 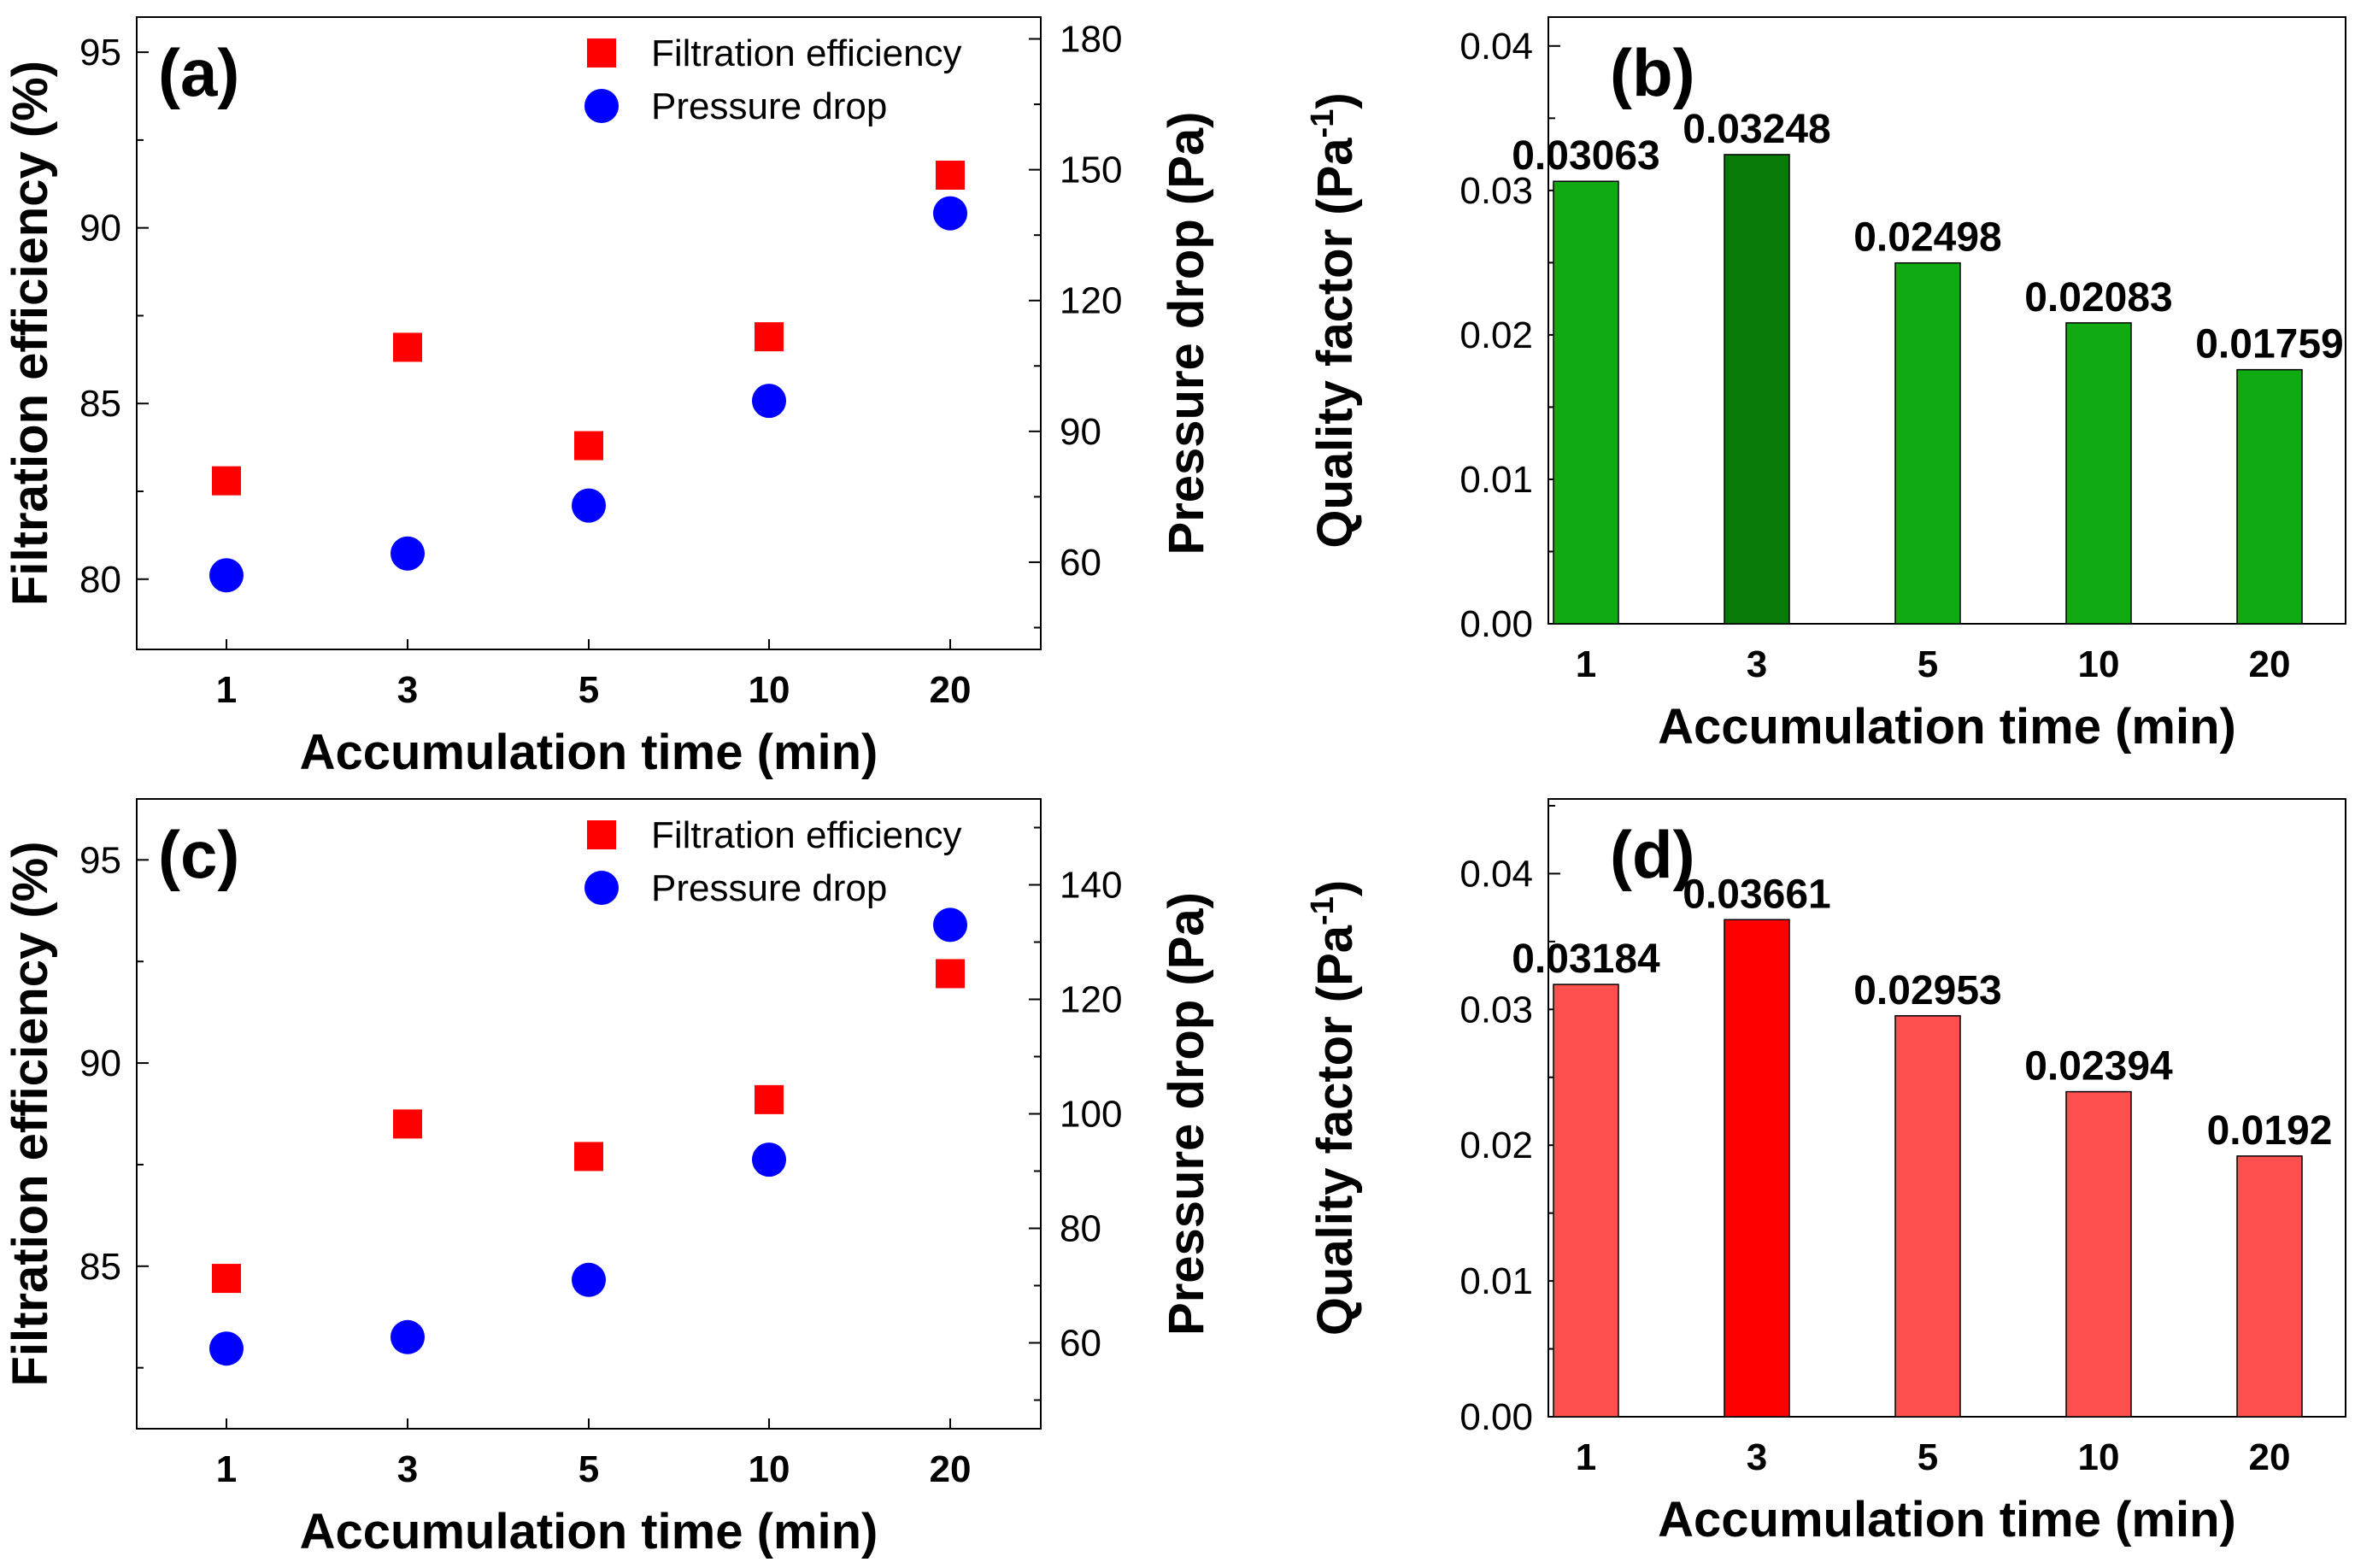 I want to click on y-tick-label-right: 140, so click(x=1091, y=886).